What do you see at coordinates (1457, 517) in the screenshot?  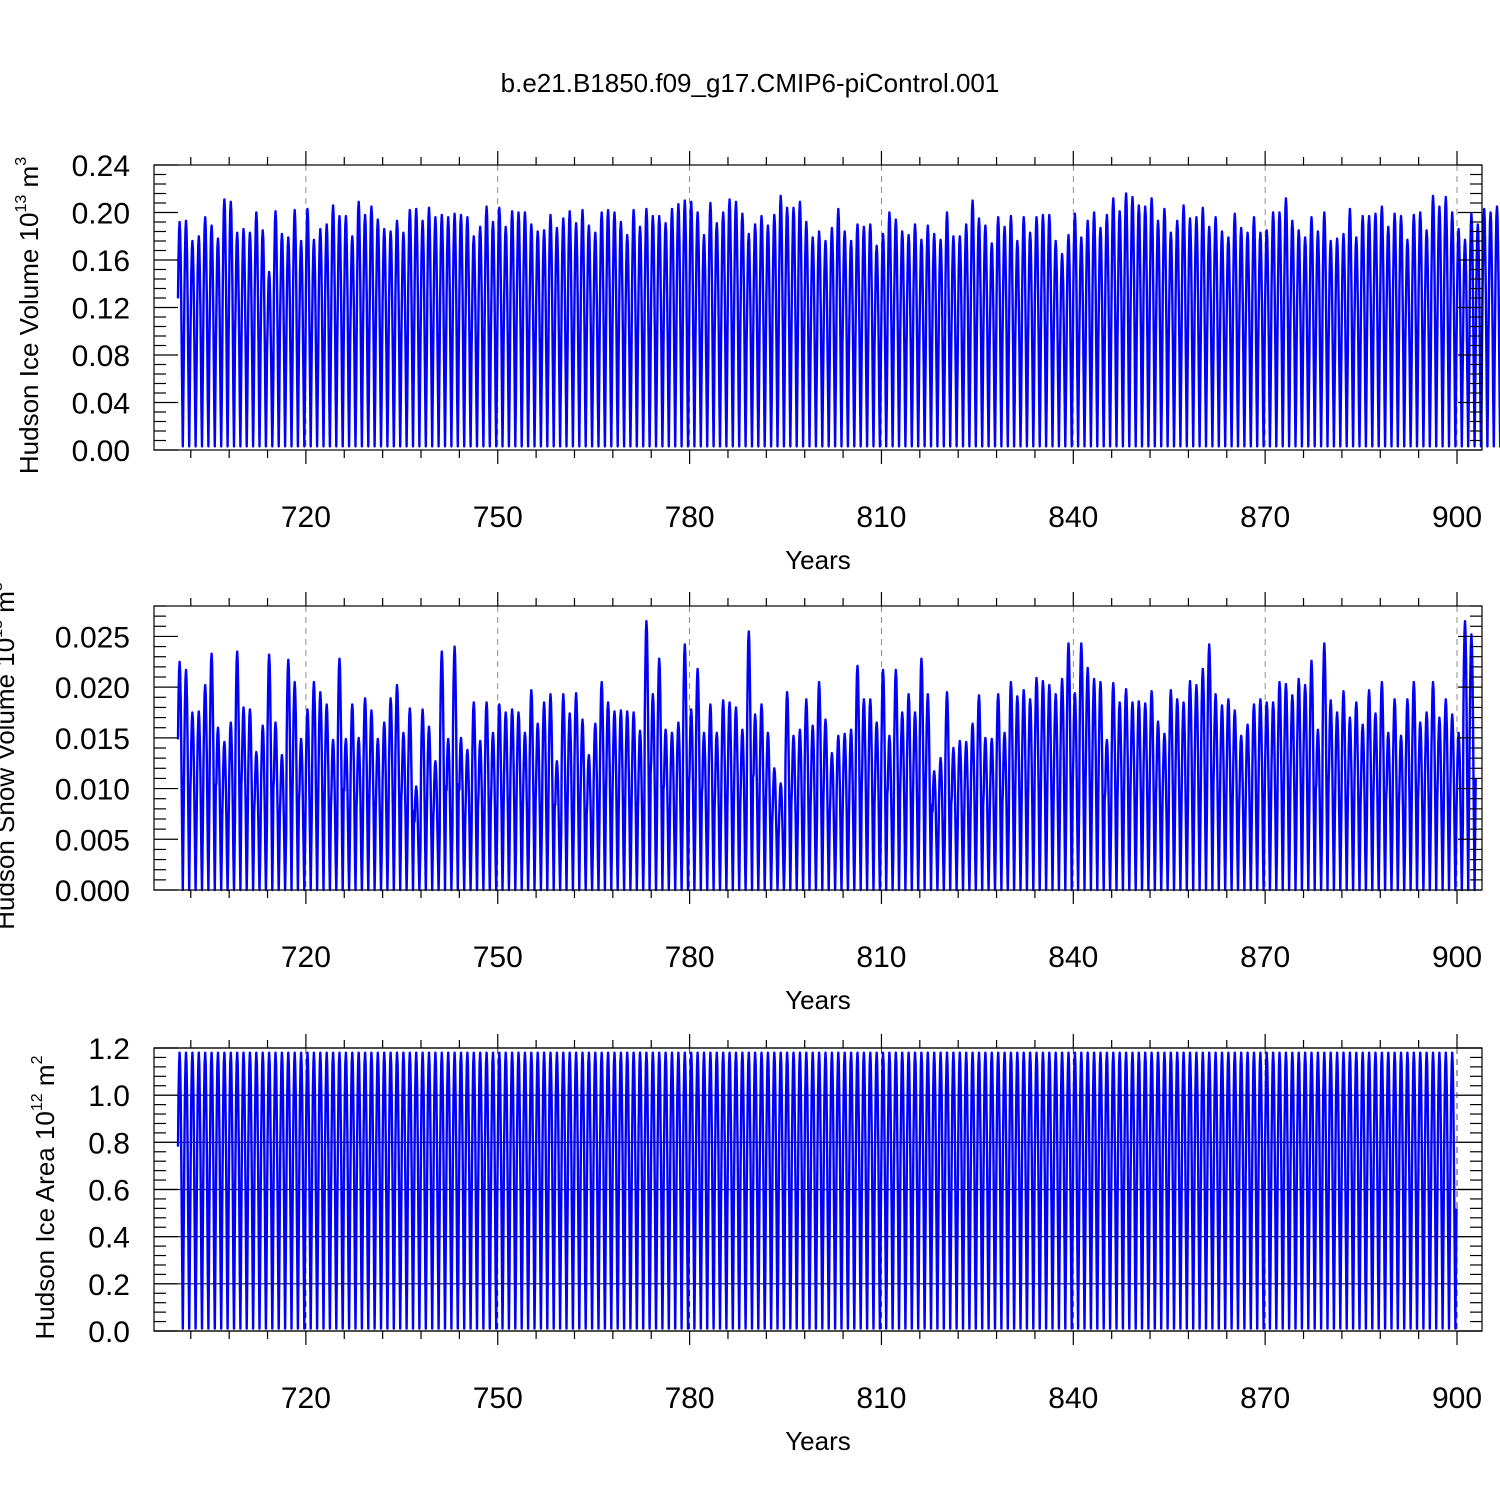 I see `ice-volume-xtick-label: 900` at bounding box center [1457, 517].